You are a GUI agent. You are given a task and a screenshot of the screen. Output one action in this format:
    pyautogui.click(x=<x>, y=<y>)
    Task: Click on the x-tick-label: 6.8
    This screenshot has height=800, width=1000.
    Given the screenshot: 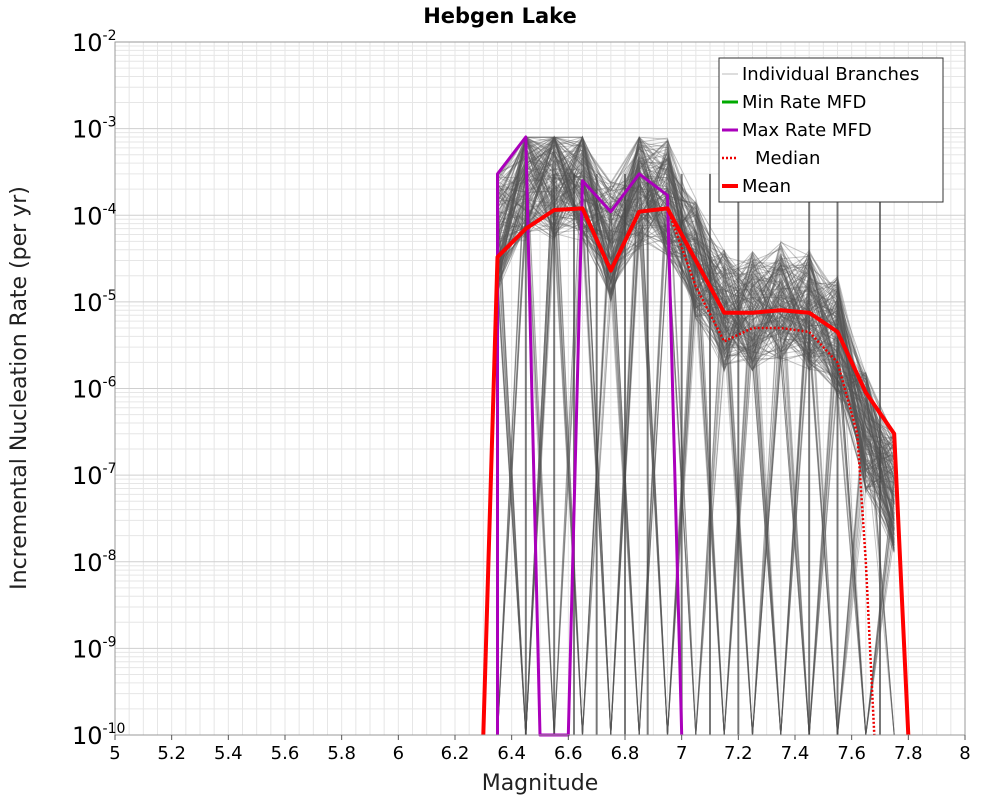 What is the action you would take?
    pyautogui.click(x=625, y=753)
    